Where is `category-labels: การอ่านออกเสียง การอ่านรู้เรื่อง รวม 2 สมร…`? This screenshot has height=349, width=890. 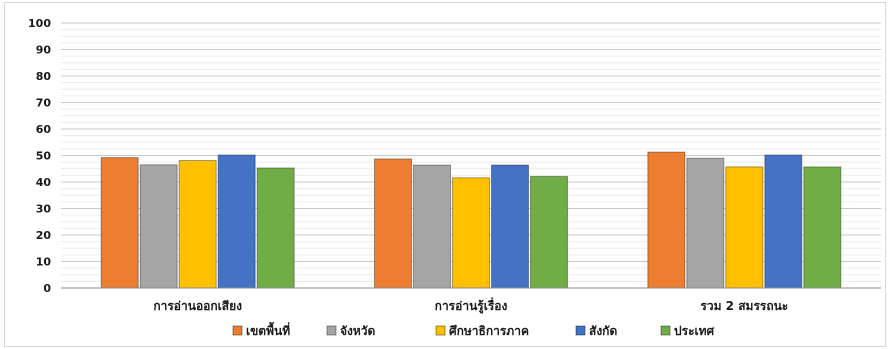
category-labels: การอ่านออกเสียง การอ่านรู้เรื่อง รวม 2 สมร… is located at coordinates (470, 305).